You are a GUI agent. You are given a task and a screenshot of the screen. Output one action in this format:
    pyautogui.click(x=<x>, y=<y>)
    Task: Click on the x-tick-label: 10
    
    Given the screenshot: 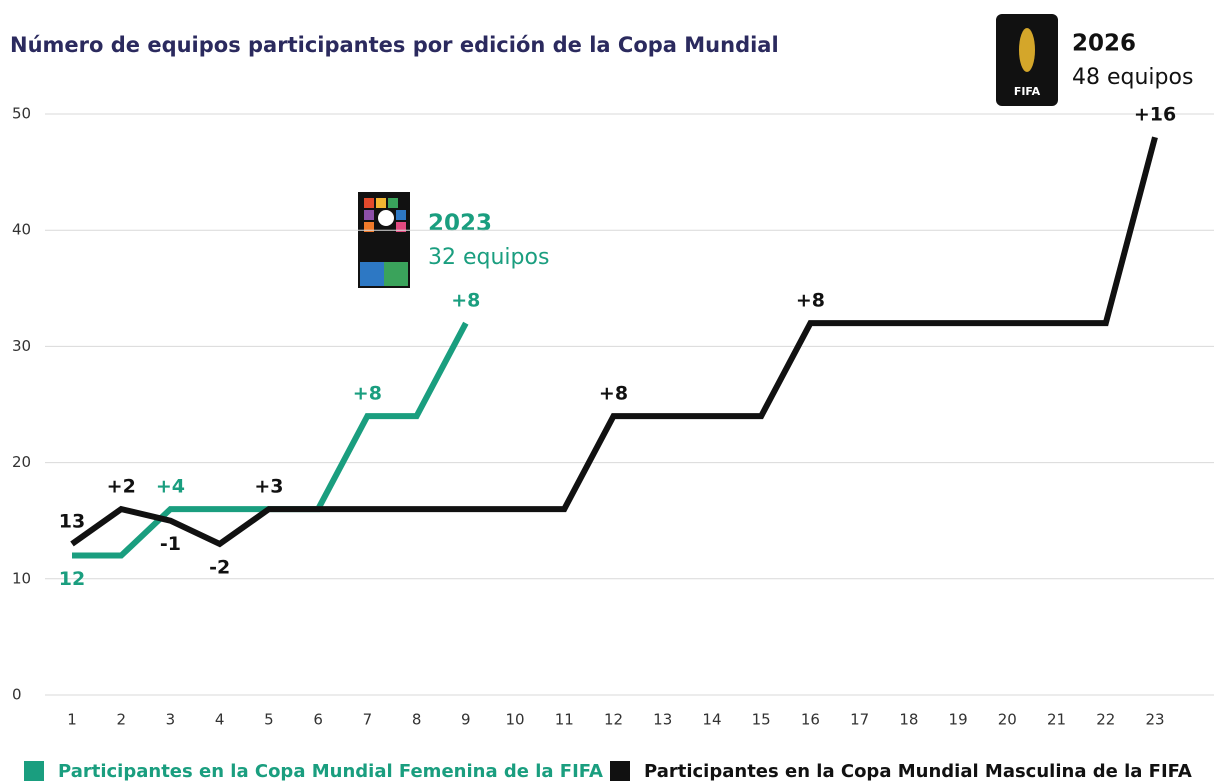 What is the action you would take?
    pyautogui.click(x=514, y=720)
    